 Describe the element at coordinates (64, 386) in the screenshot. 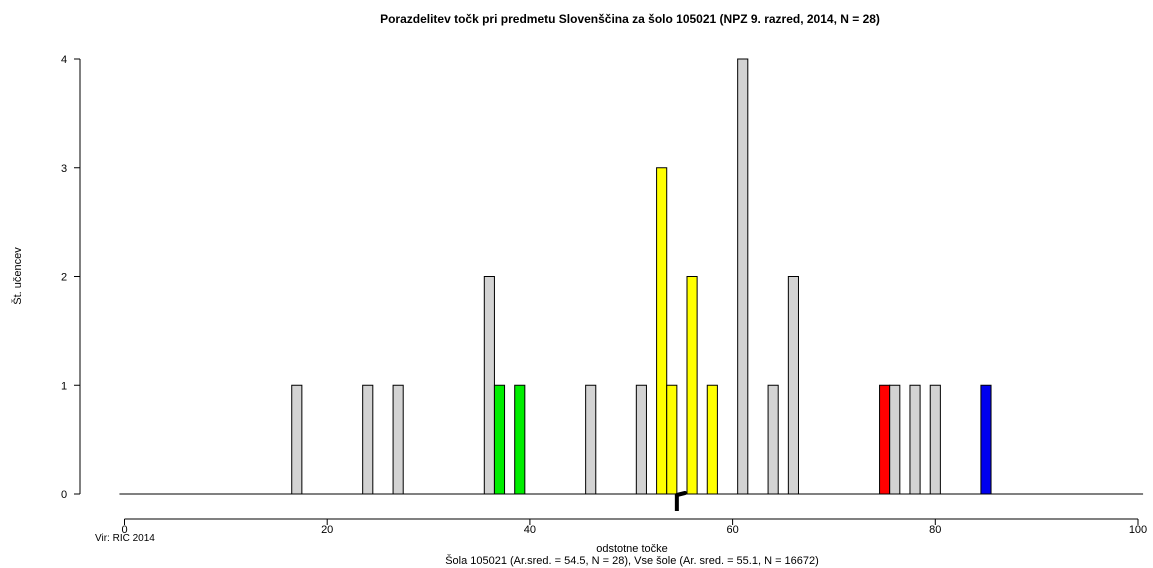

I see `y-tick-label: 1` at that location.